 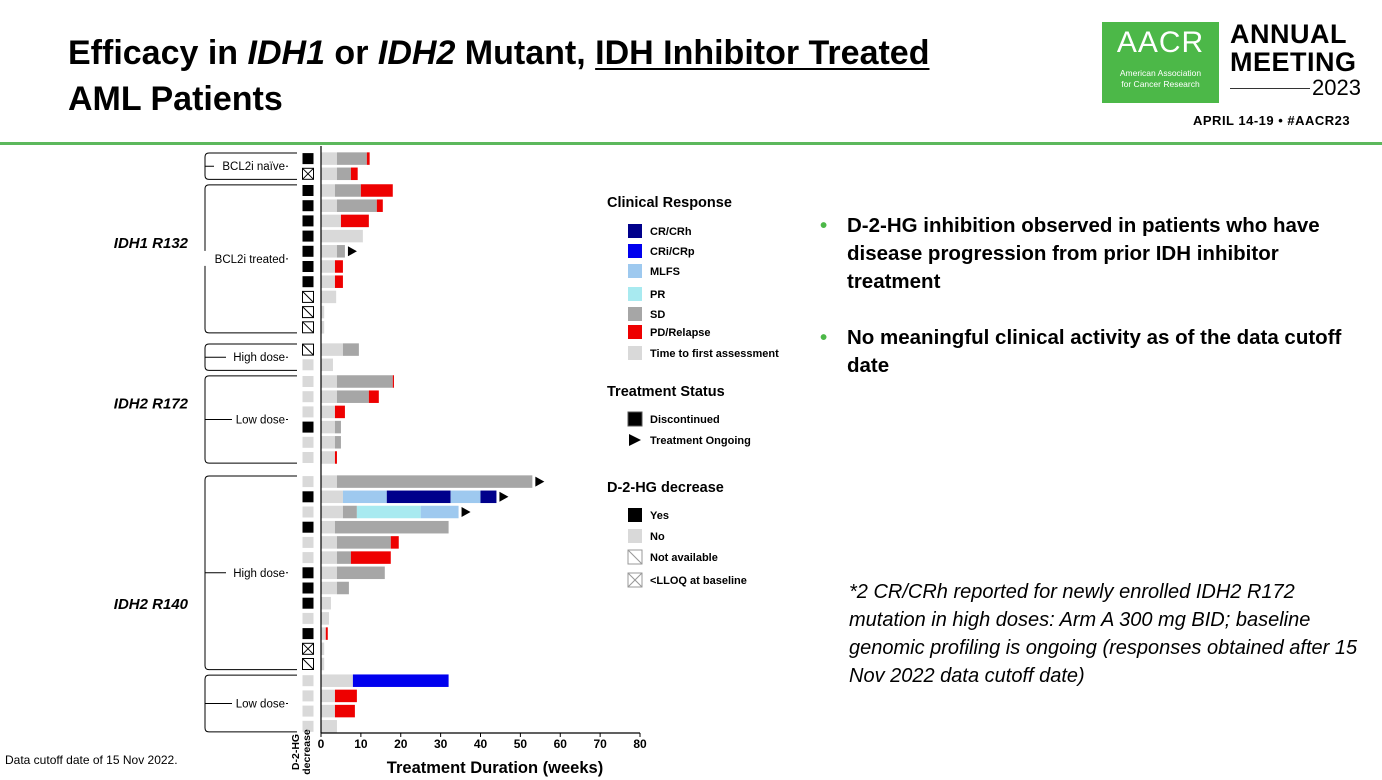 I want to click on logo-subtext: American Association for Cancer Research, so click(x=1160, y=79).